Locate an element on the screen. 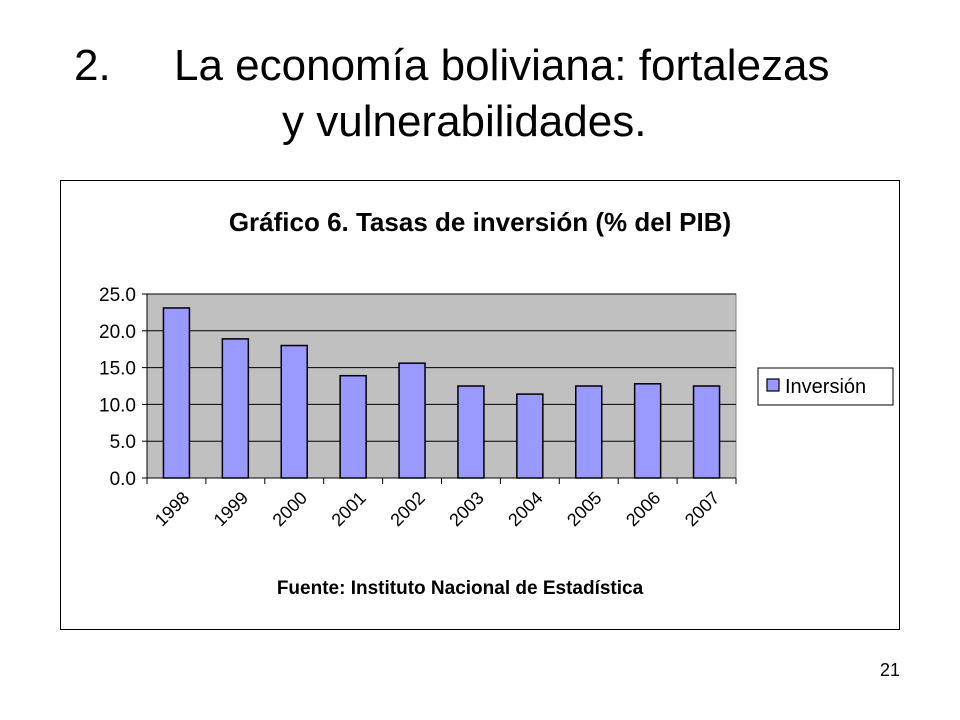 This screenshot has width=960, height=720. legend-box is located at coordinates (825, 386).